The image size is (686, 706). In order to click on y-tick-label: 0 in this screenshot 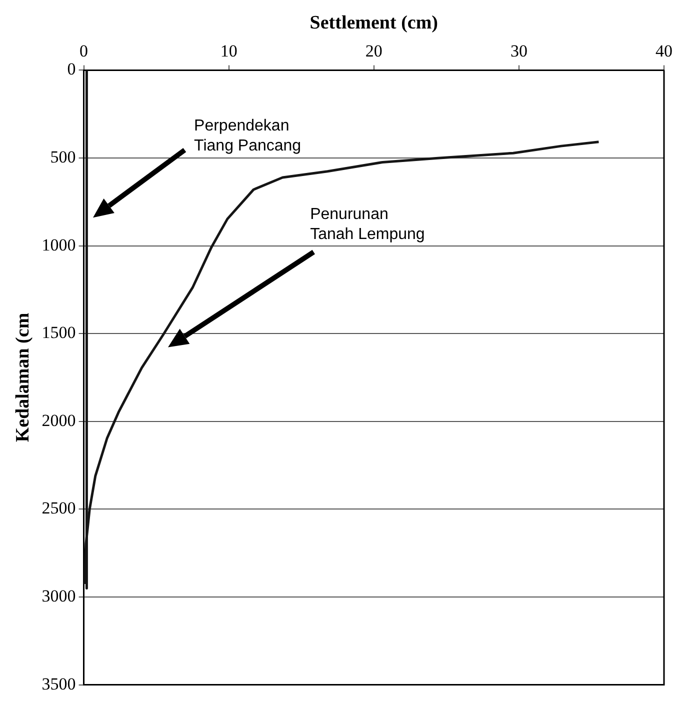, I will do `click(71, 69)`.